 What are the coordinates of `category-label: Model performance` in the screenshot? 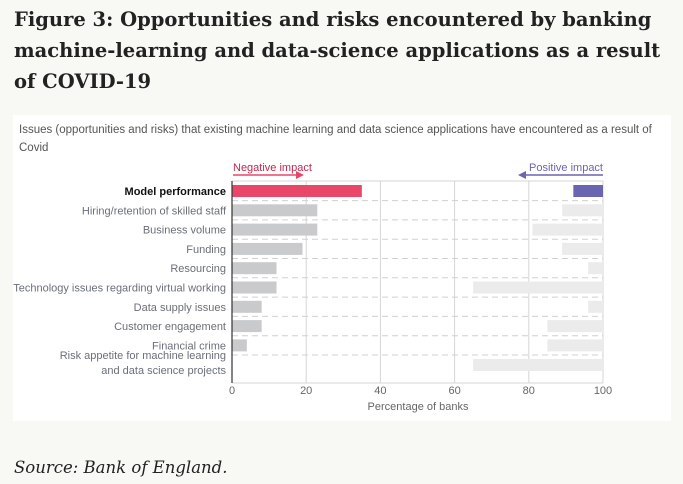 It's located at (175, 192).